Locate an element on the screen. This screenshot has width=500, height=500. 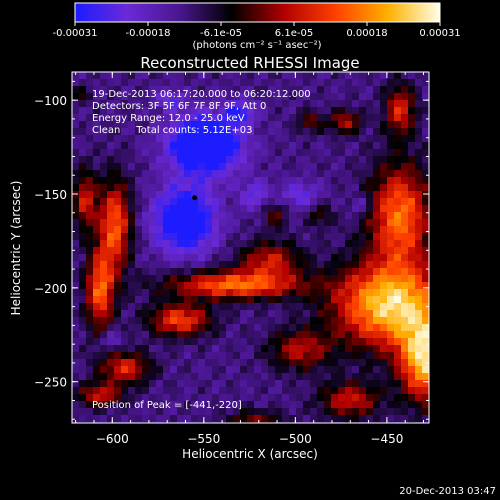
annotation-peak-position: Position of Peak = [-441,-220] is located at coordinates (167, 405).